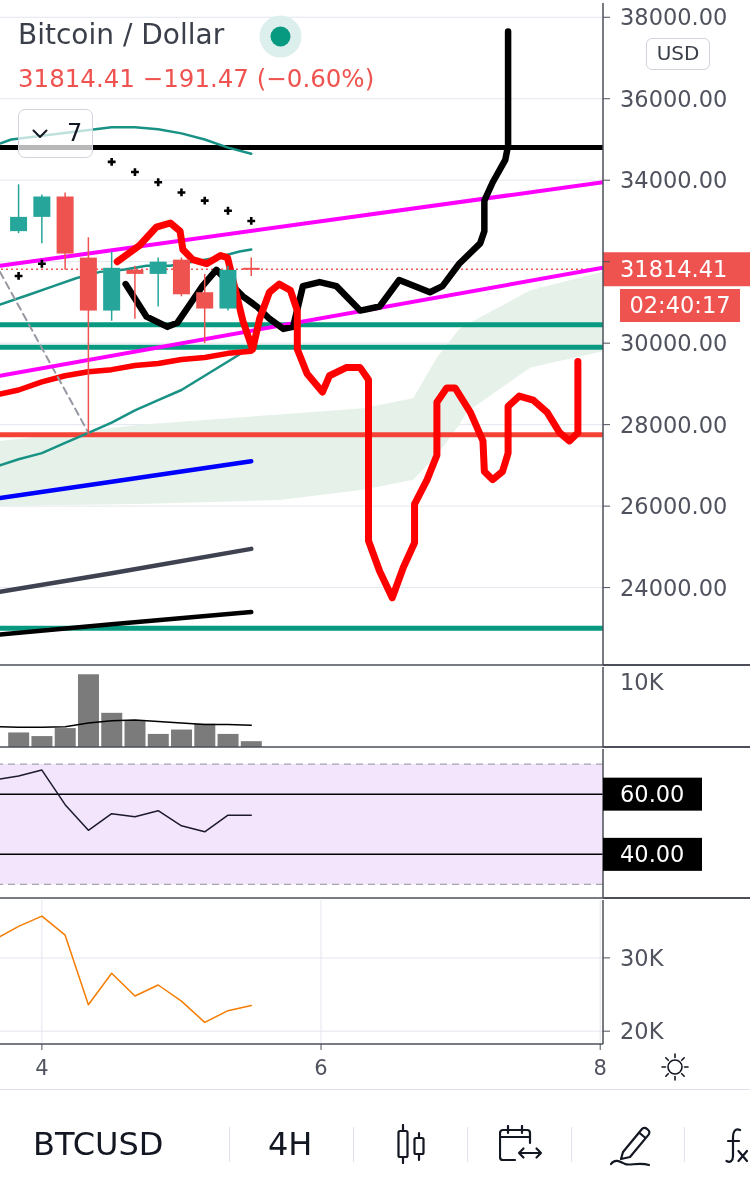  Describe the element at coordinates (600, 1067) in the screenshot. I see `x-tick-label: 8` at that location.